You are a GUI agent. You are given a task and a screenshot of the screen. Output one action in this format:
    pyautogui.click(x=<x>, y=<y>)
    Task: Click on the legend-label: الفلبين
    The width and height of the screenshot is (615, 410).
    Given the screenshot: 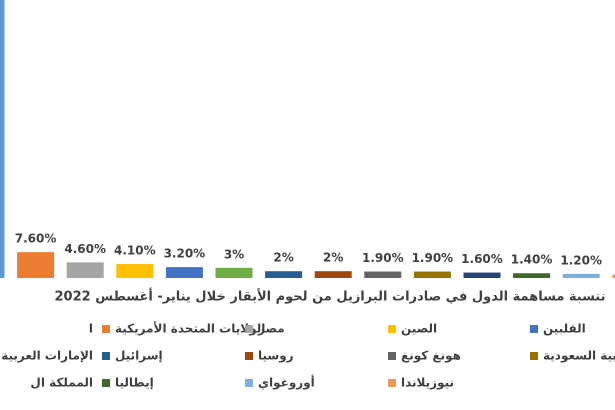 What is the action you would take?
    pyautogui.click(x=564, y=329)
    